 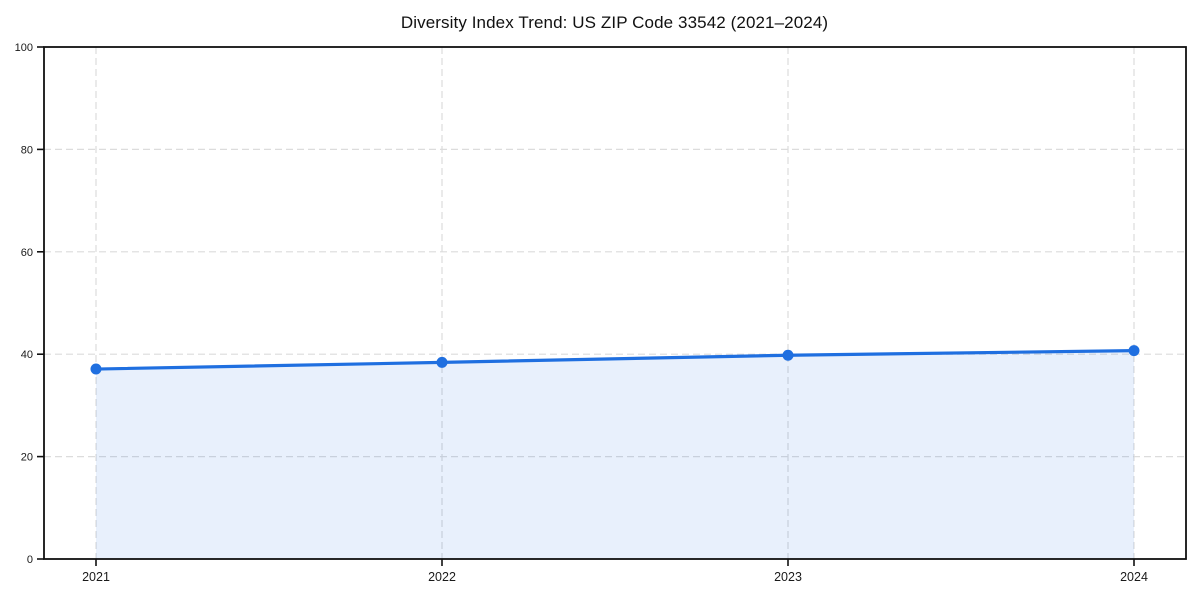 I want to click on y-tick-label: 100, so click(x=24, y=48).